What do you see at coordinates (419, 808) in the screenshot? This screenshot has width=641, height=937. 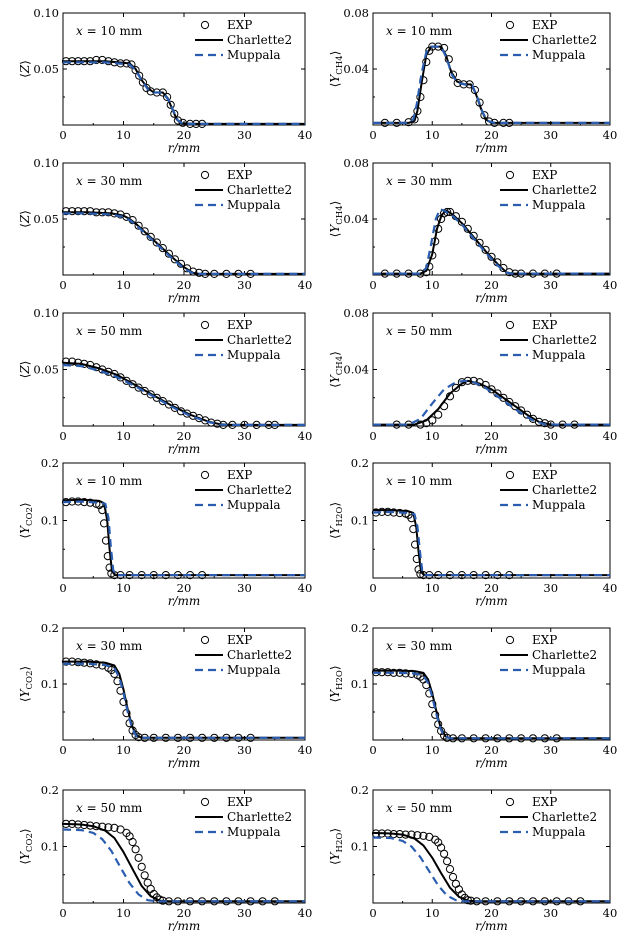 I see `panel-annotation: x = 50 mm` at bounding box center [419, 808].